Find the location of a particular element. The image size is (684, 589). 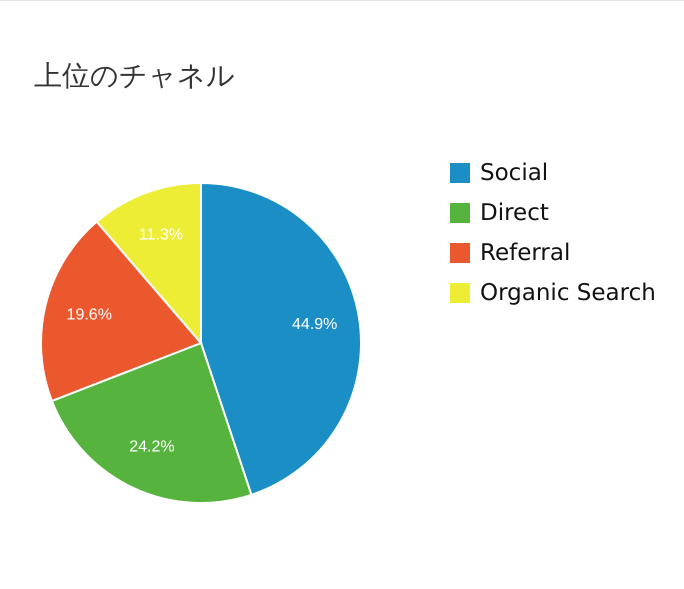

legend-label: Organic Search is located at coordinates (568, 293).